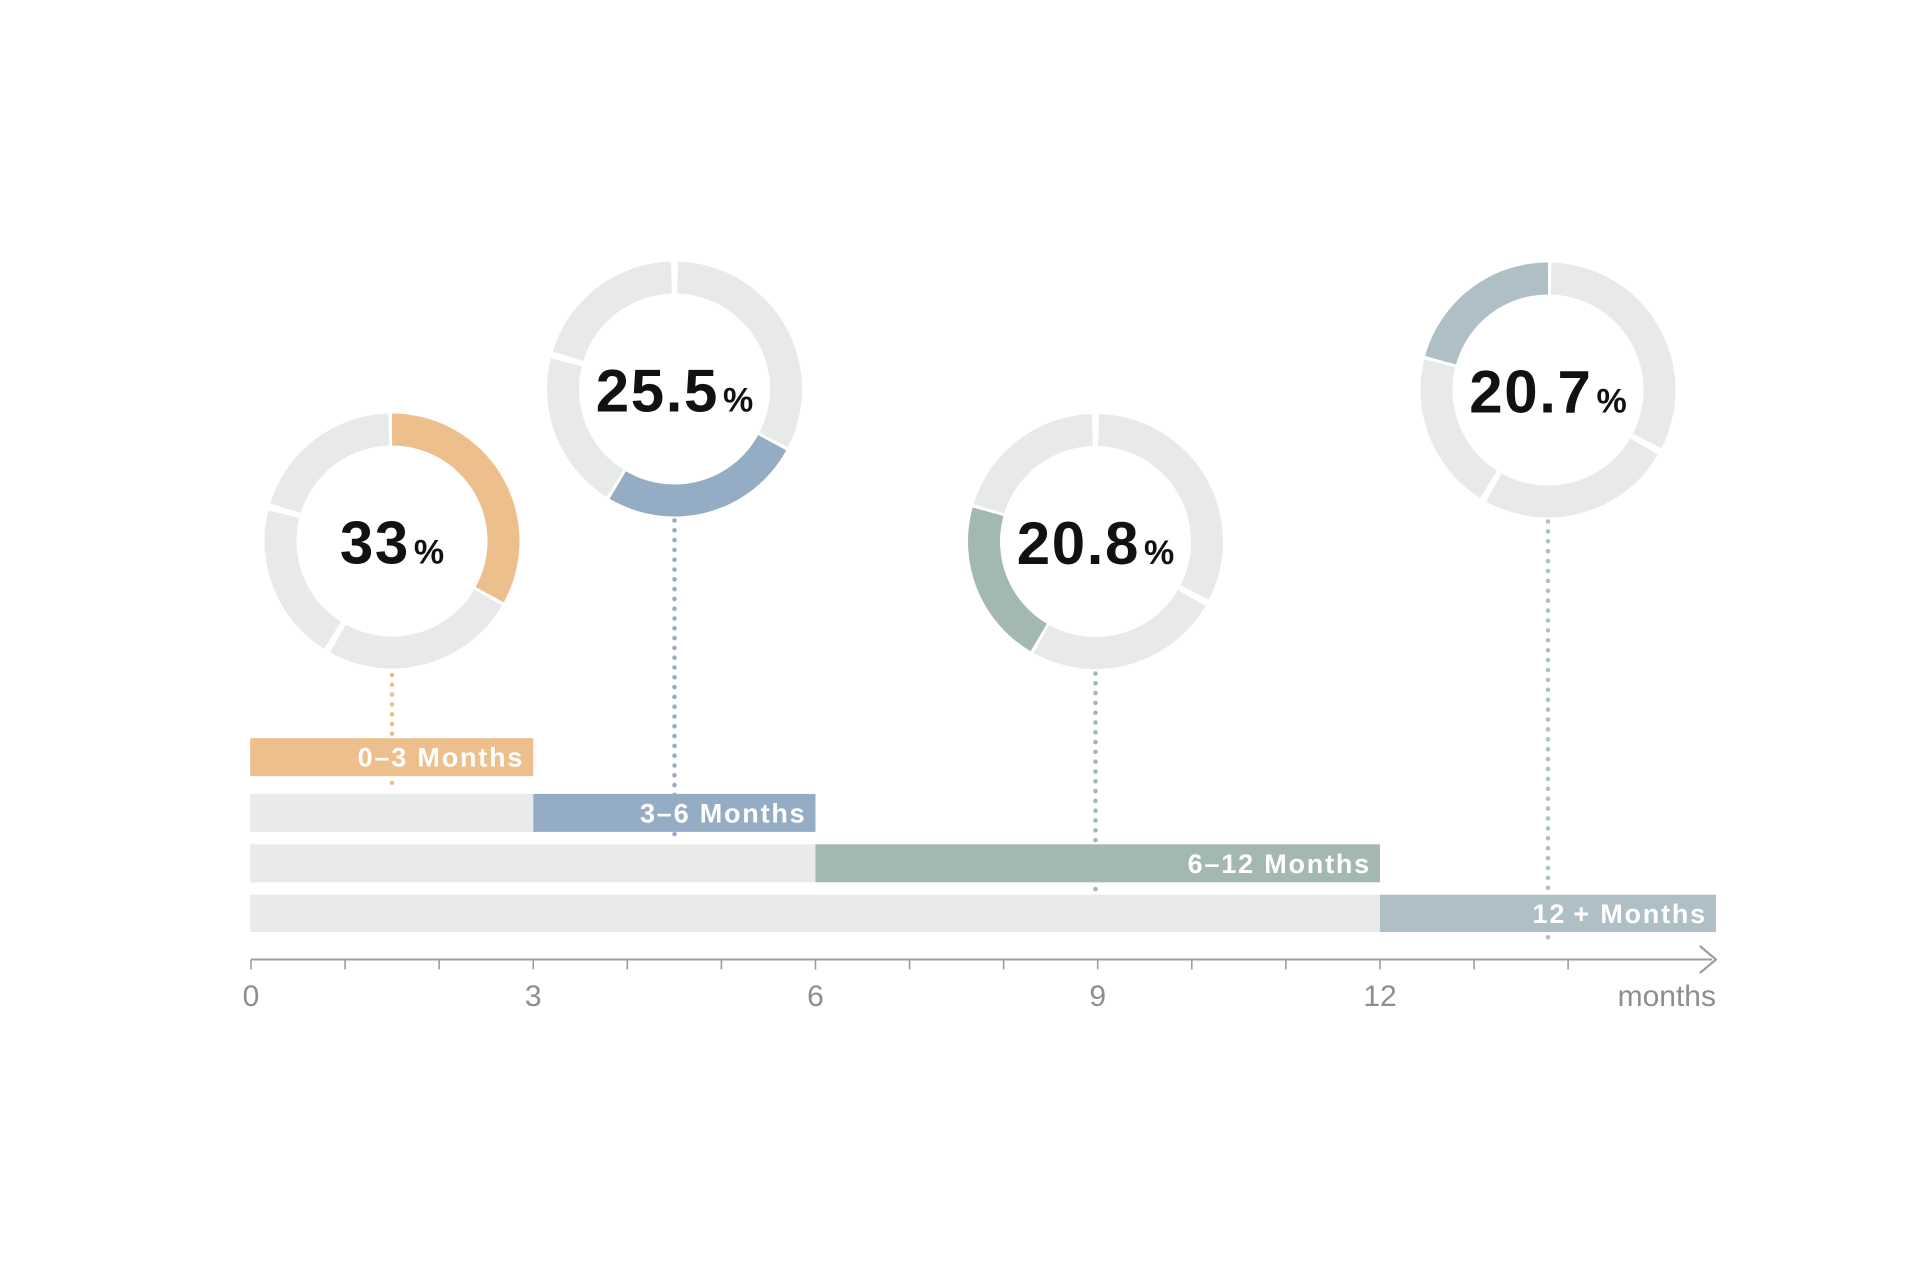  Describe the element at coordinates (441, 758) in the screenshot. I see `svg-text: 0–3 Months` at that location.